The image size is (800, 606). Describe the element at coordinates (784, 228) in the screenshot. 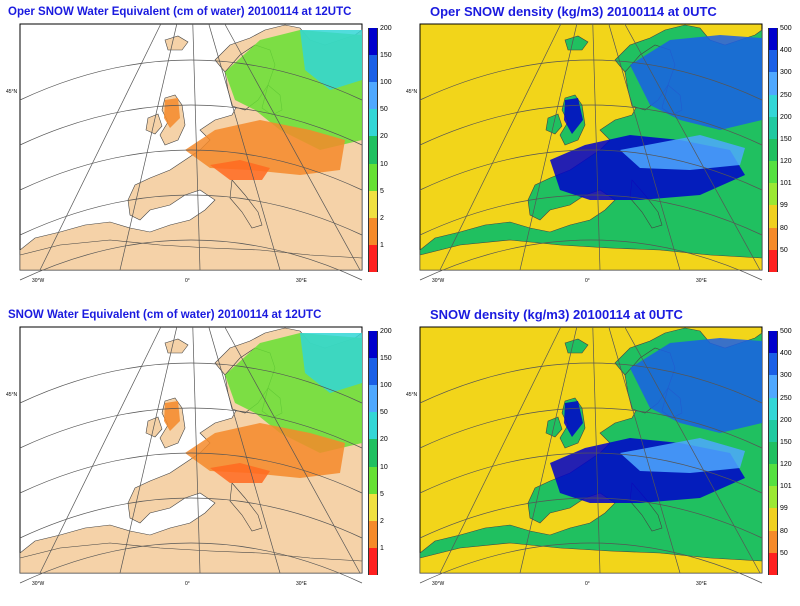

I see `colorbar-tick-label: 80` at that location.